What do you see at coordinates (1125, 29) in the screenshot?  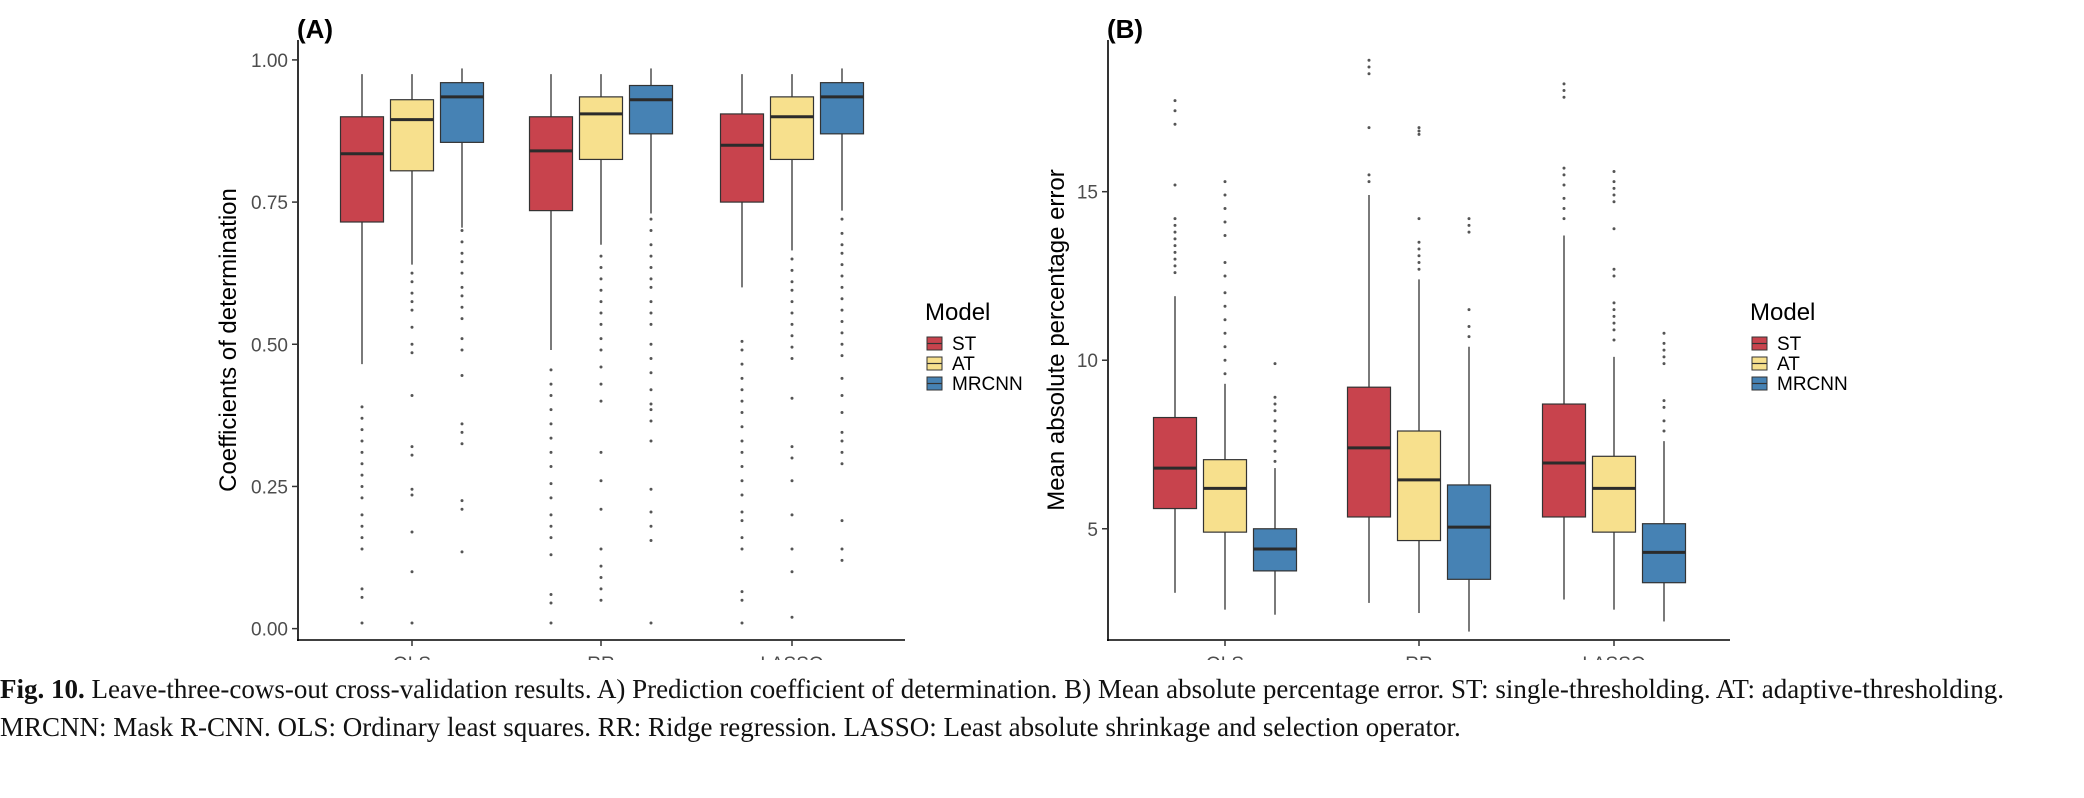 I see `panel-label: (B)` at bounding box center [1125, 29].